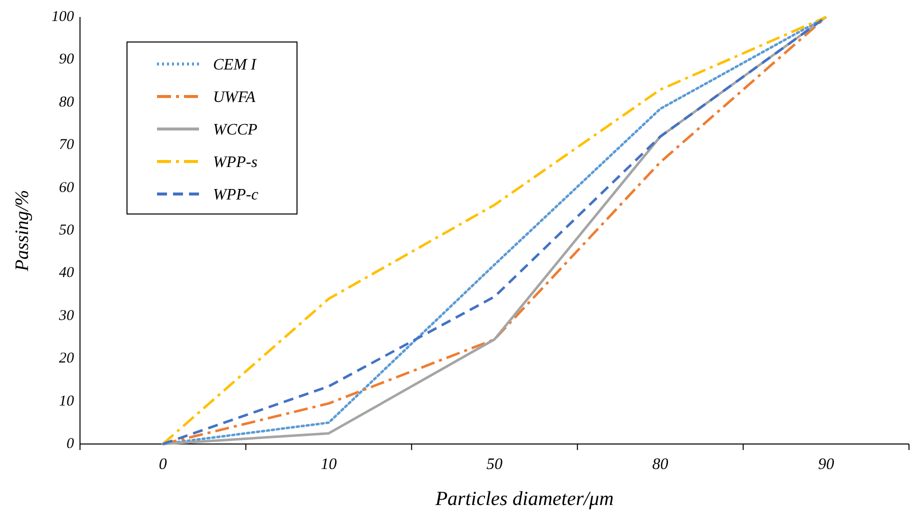  Describe the element at coordinates (66, 358) in the screenshot. I see `y-tick-label: 20` at that location.